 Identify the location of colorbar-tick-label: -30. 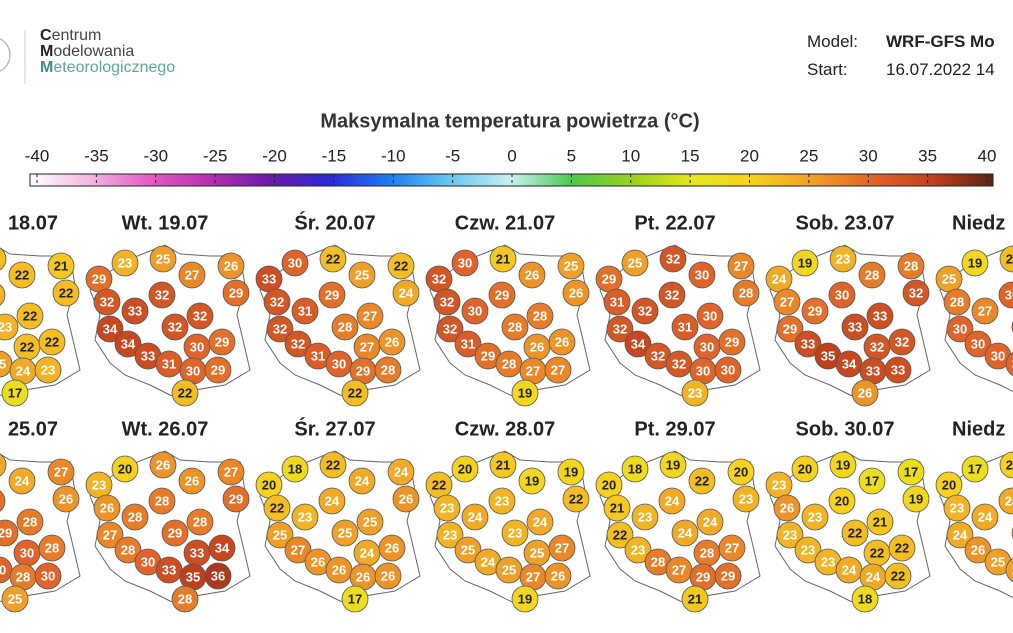
(155, 155).